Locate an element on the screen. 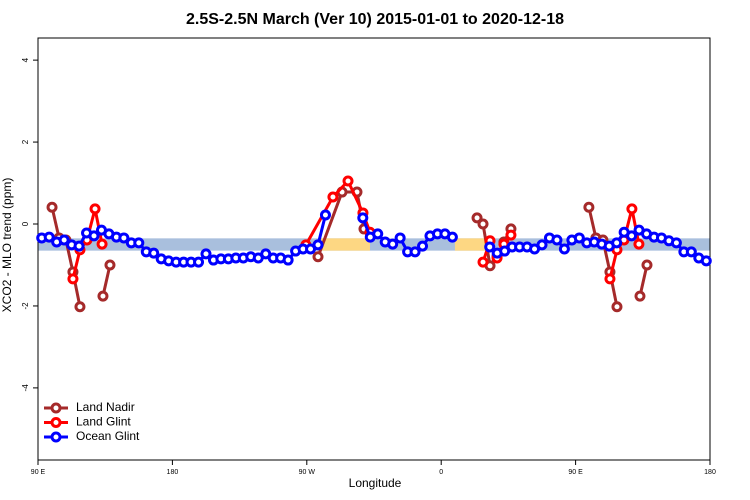  legend-label: Land Glint is located at coordinates (103, 422).